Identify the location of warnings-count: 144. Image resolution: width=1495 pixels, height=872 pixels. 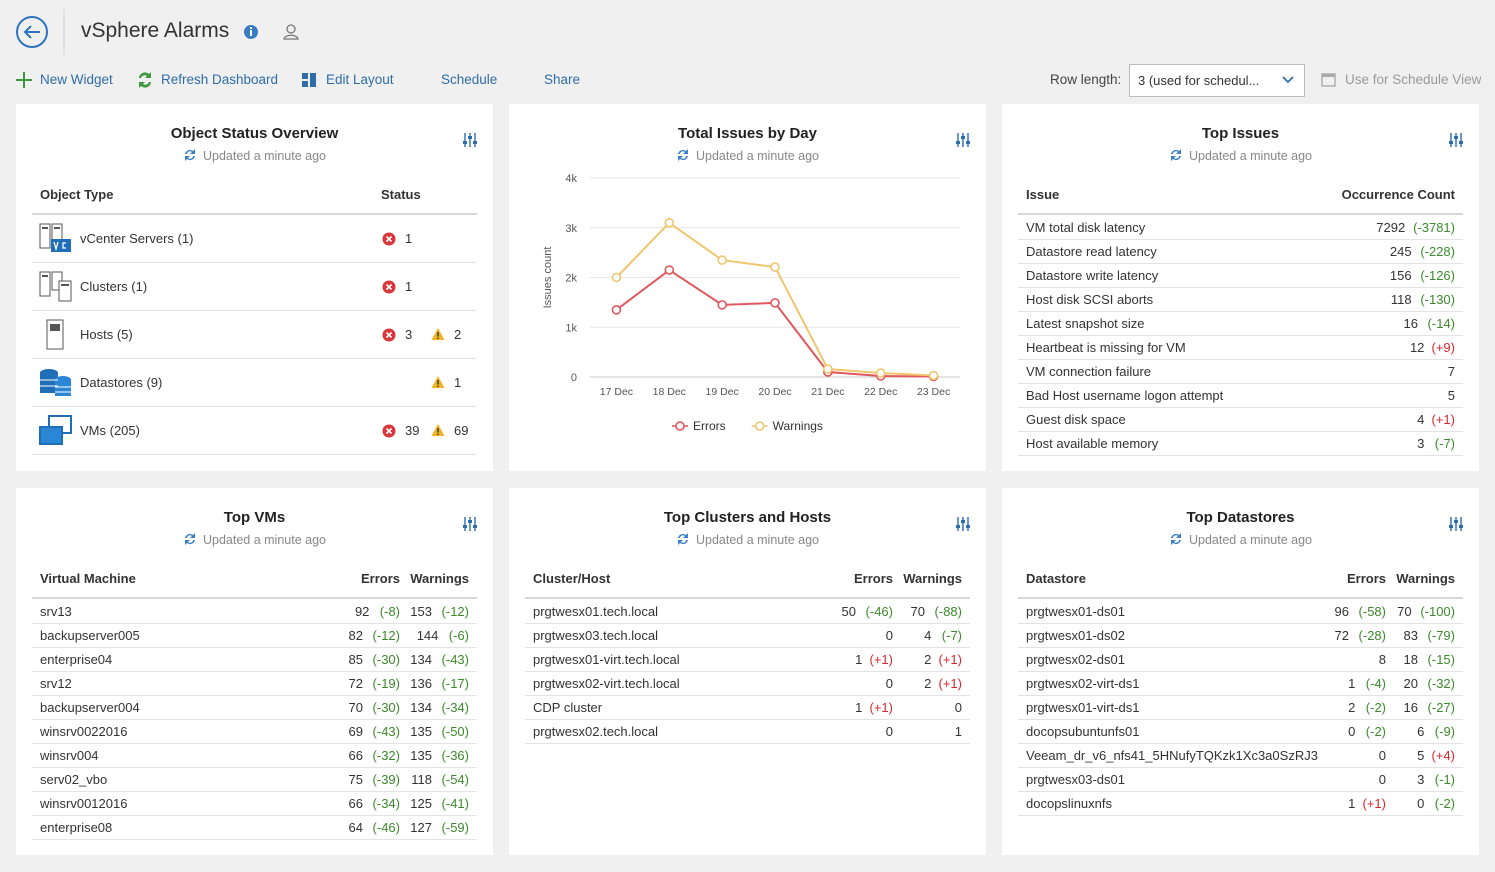
(427, 635).